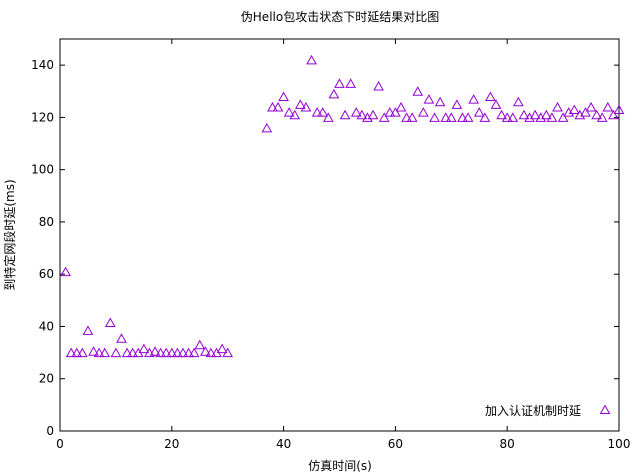  What do you see at coordinates (340, 466) in the screenshot?
I see `x-axis-title: 仿真时间(s)` at bounding box center [340, 466].